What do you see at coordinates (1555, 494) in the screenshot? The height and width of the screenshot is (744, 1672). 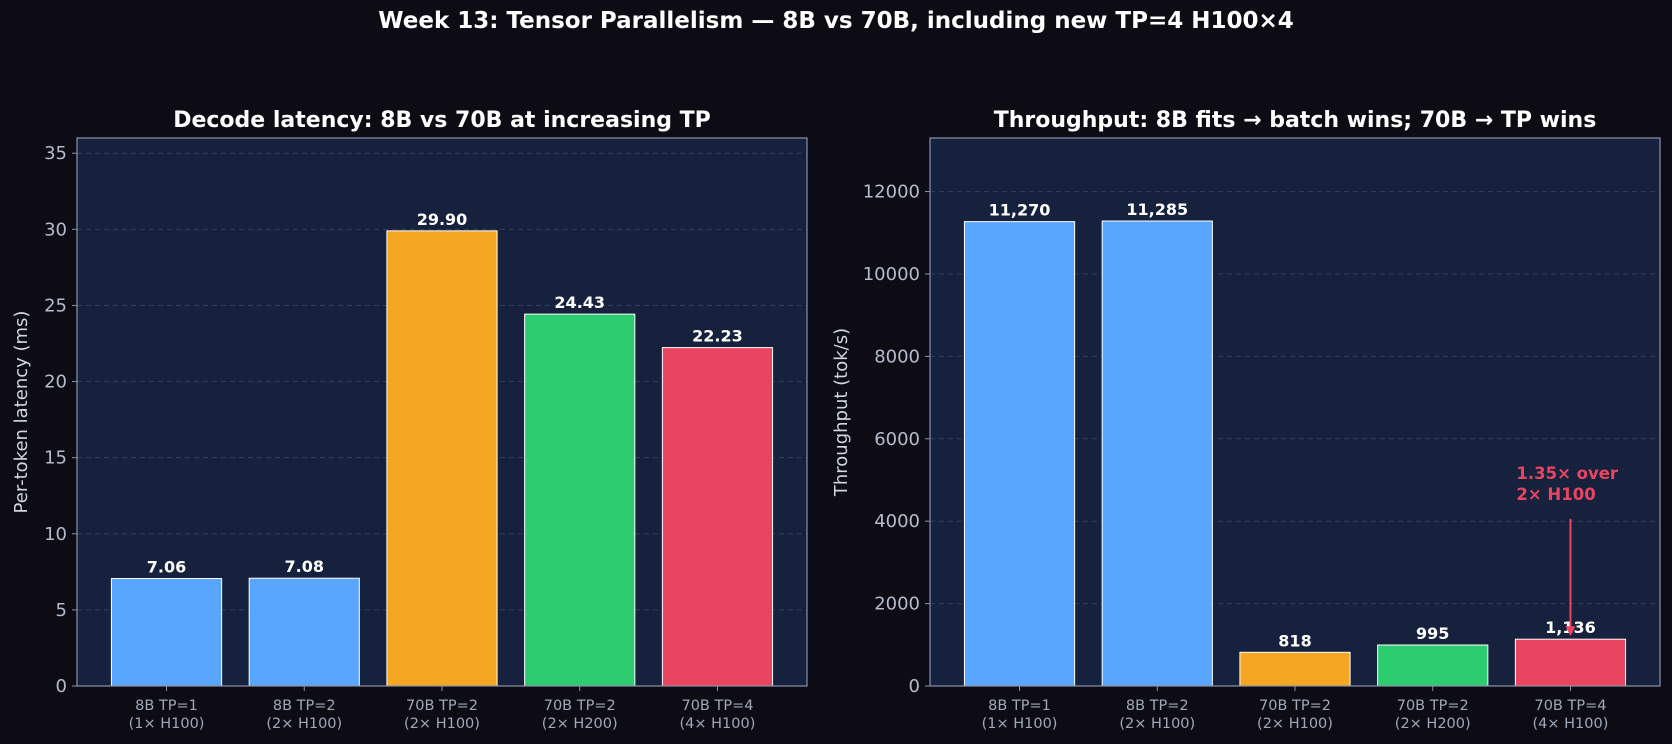 I see `annotation-line: 2× H100` at bounding box center [1555, 494].